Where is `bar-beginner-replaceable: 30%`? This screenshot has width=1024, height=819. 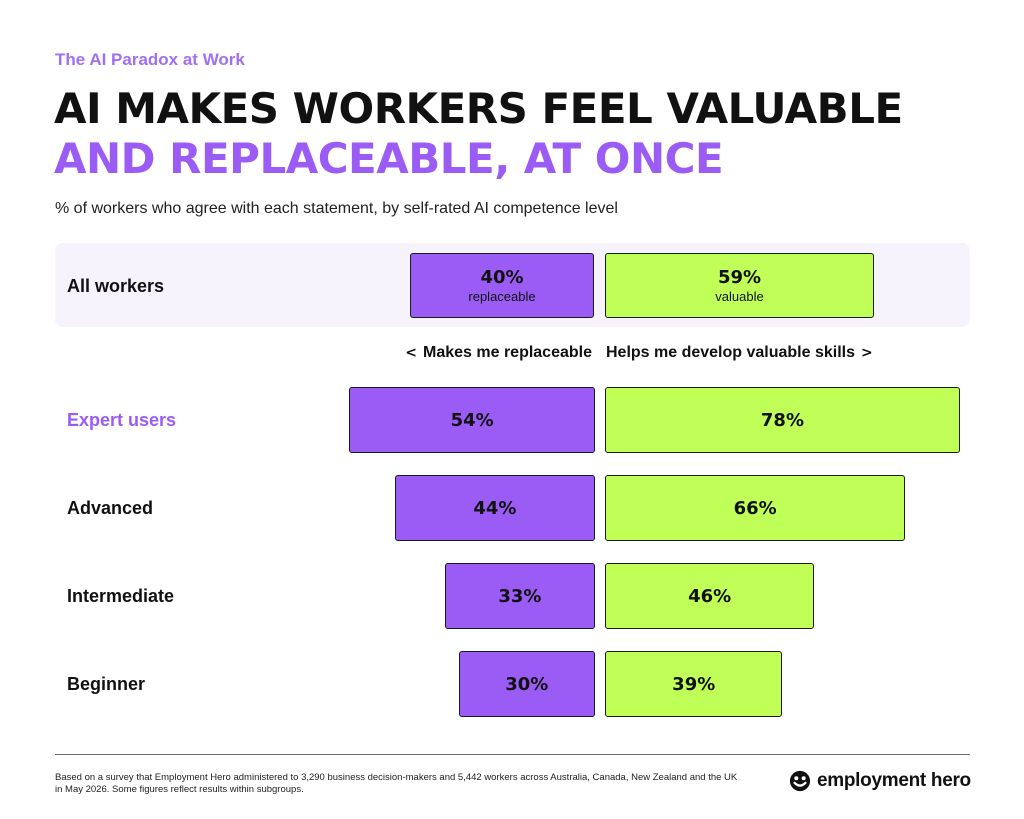
bar-beginner-replaceable: 30% is located at coordinates (526, 684).